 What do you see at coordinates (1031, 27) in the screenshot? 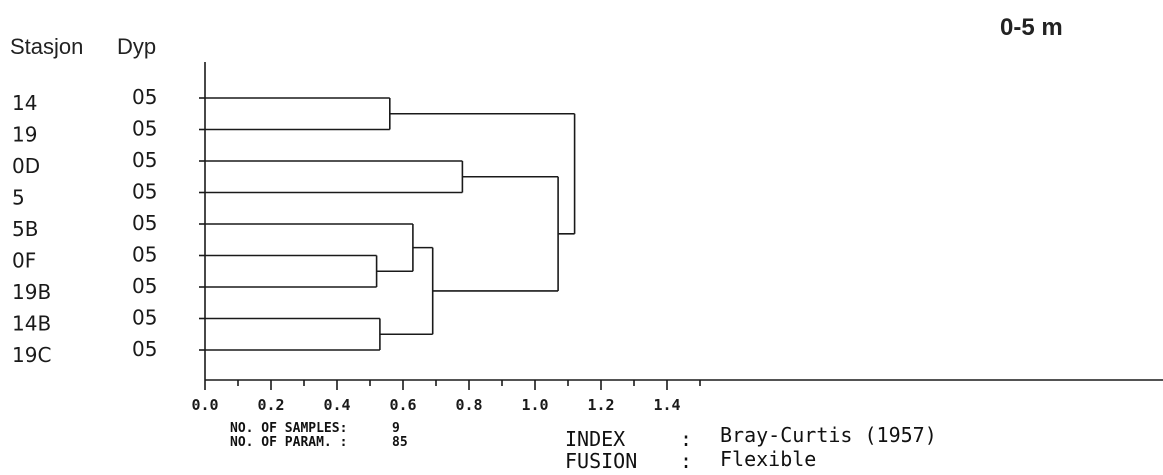
I see `depth-range-label: 0-5 m` at bounding box center [1031, 27].